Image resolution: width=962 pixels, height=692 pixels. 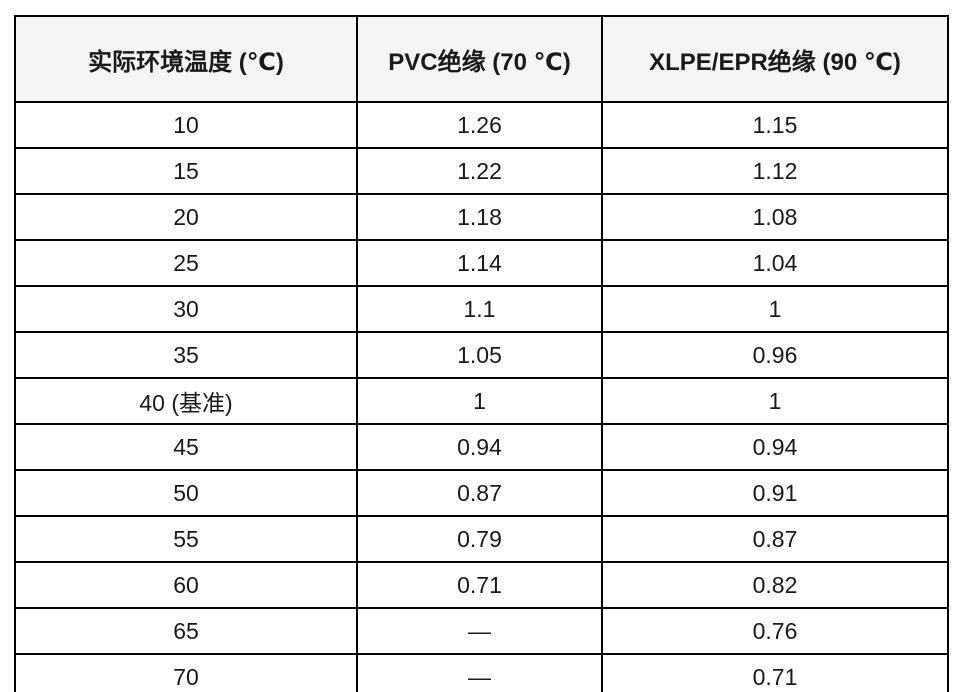 I want to click on pvc-factor-cell: 1, so click(x=479, y=401).